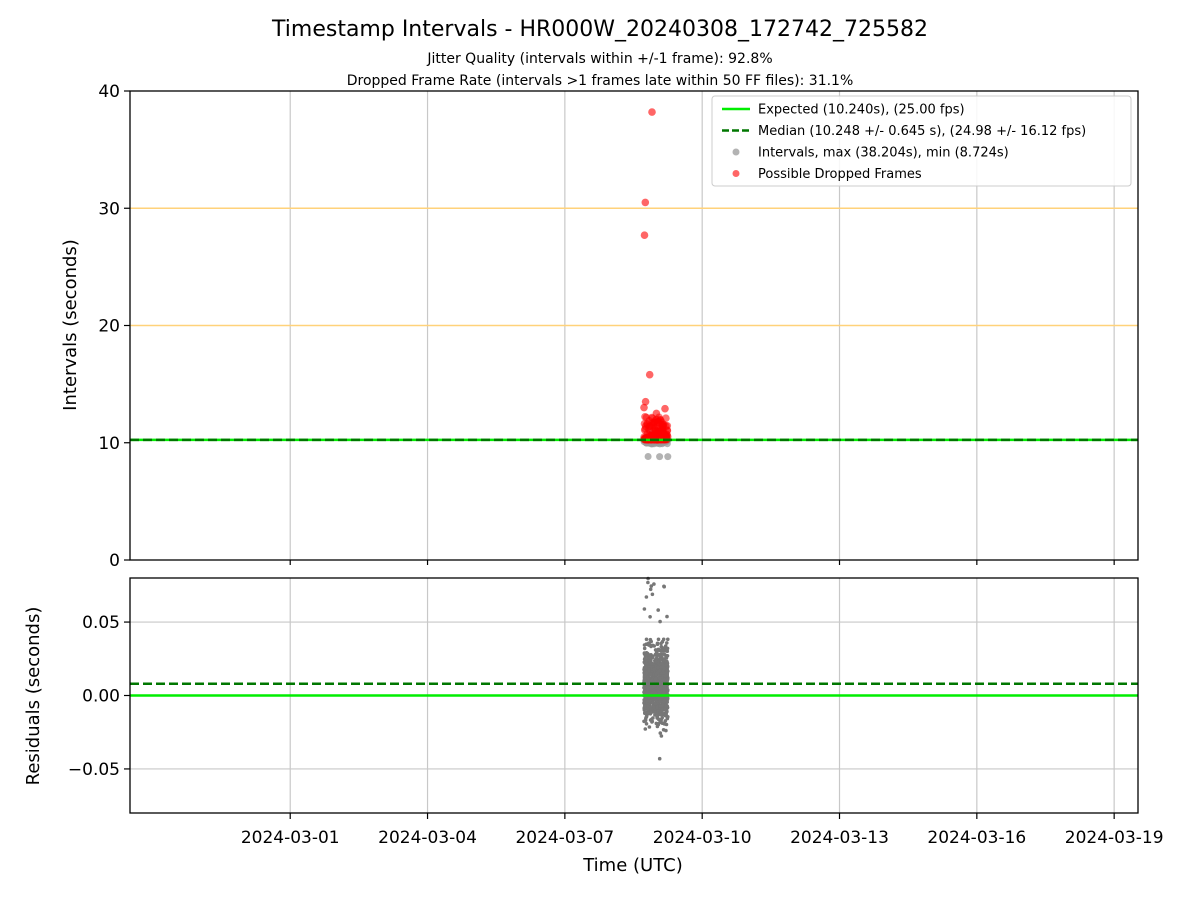 Image resolution: width=1200 pixels, height=900 pixels. Describe the element at coordinates (861, 110) in the screenshot. I see `legend-entry-label: Expected (10.240s), (25.00 fps)` at that location.